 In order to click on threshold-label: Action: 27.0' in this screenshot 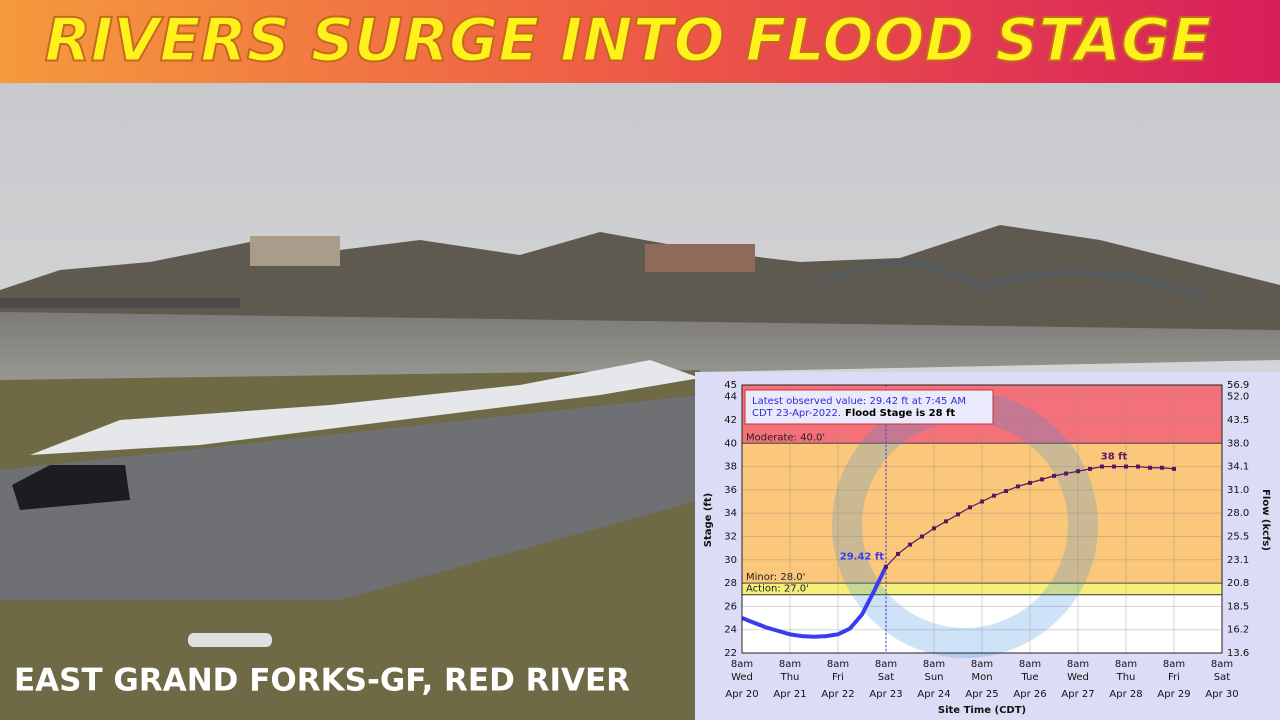, I will do `click(777, 589)`.